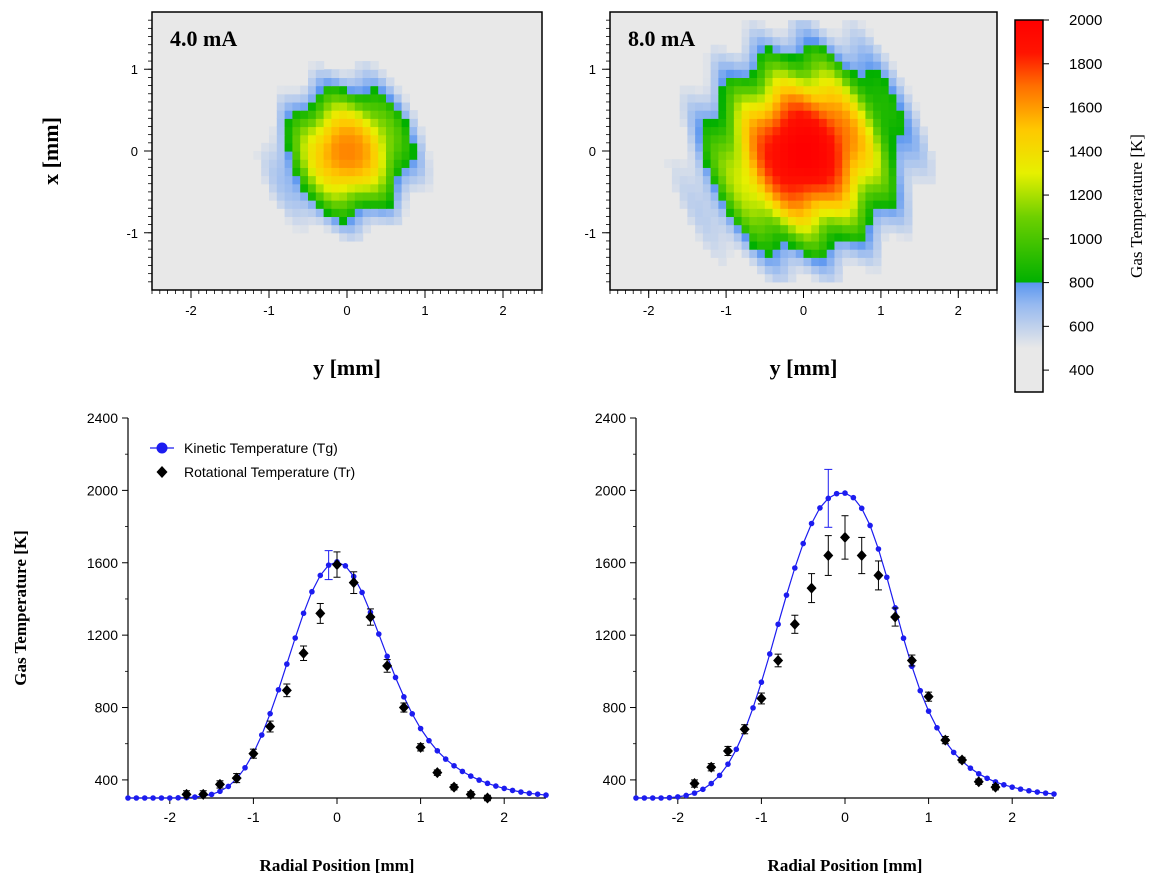 This screenshot has height=884, width=1152. What do you see at coordinates (162, 472) in the screenshot?
I see `legend-rotational-marker` at bounding box center [162, 472].